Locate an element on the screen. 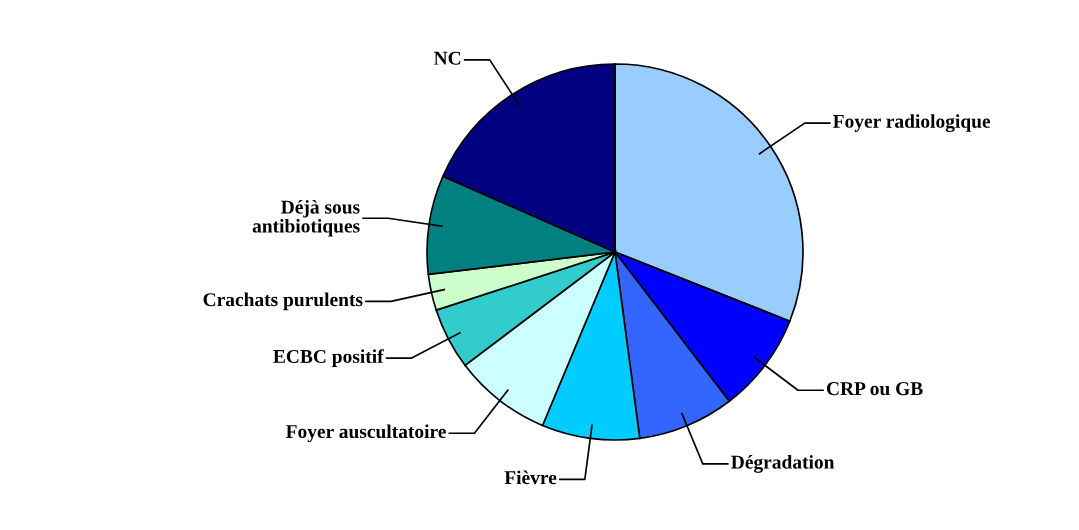 The image size is (1079, 530). slice-label: Foyer radiologique is located at coordinates (912, 123).